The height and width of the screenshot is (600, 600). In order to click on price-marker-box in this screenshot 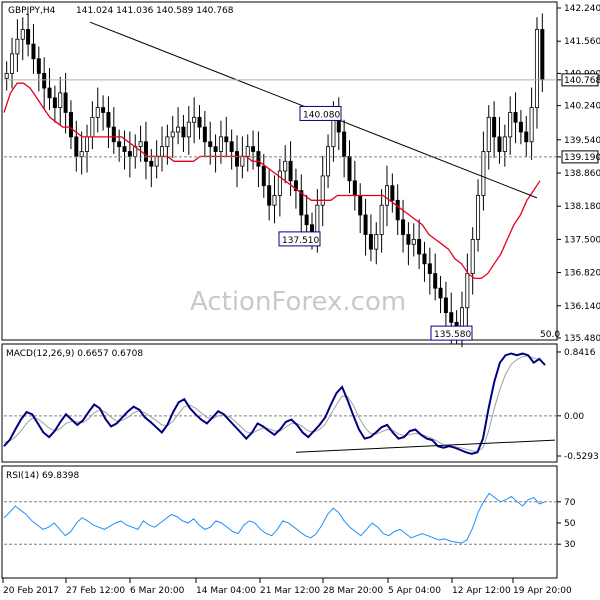, I will do `click(580, 157)`.